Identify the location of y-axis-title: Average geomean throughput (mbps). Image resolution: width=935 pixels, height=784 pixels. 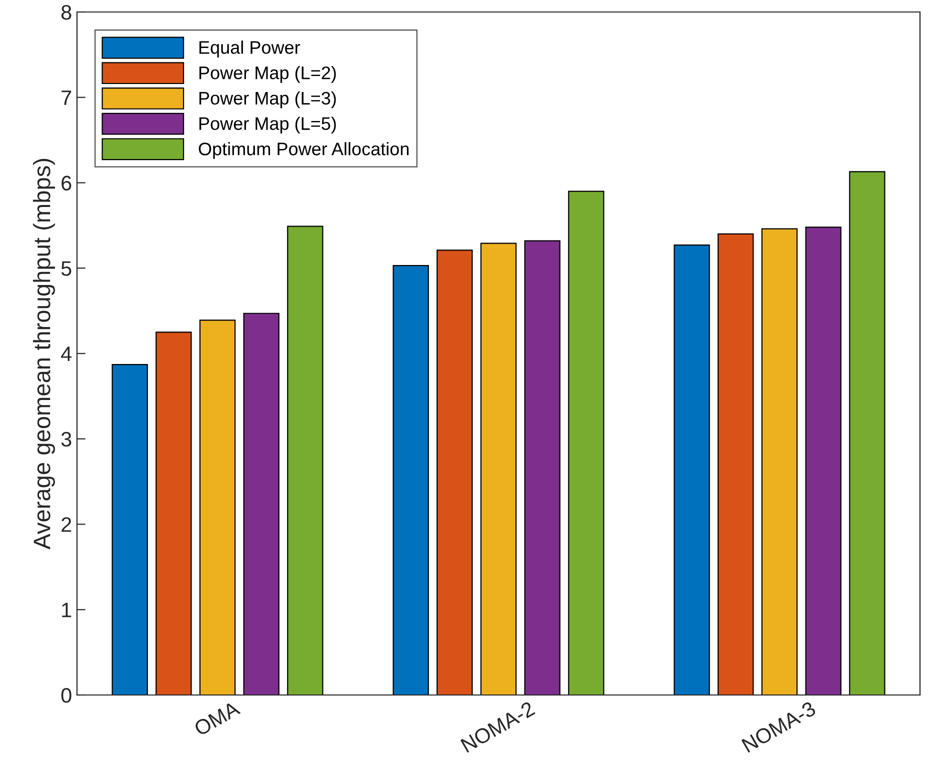
(43, 354).